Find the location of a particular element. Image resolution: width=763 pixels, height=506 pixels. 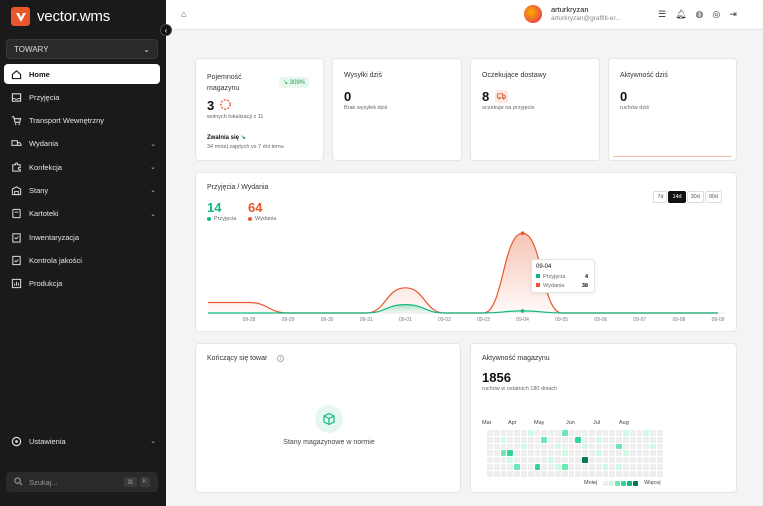

info-icon: i is located at coordinates (281, 358).